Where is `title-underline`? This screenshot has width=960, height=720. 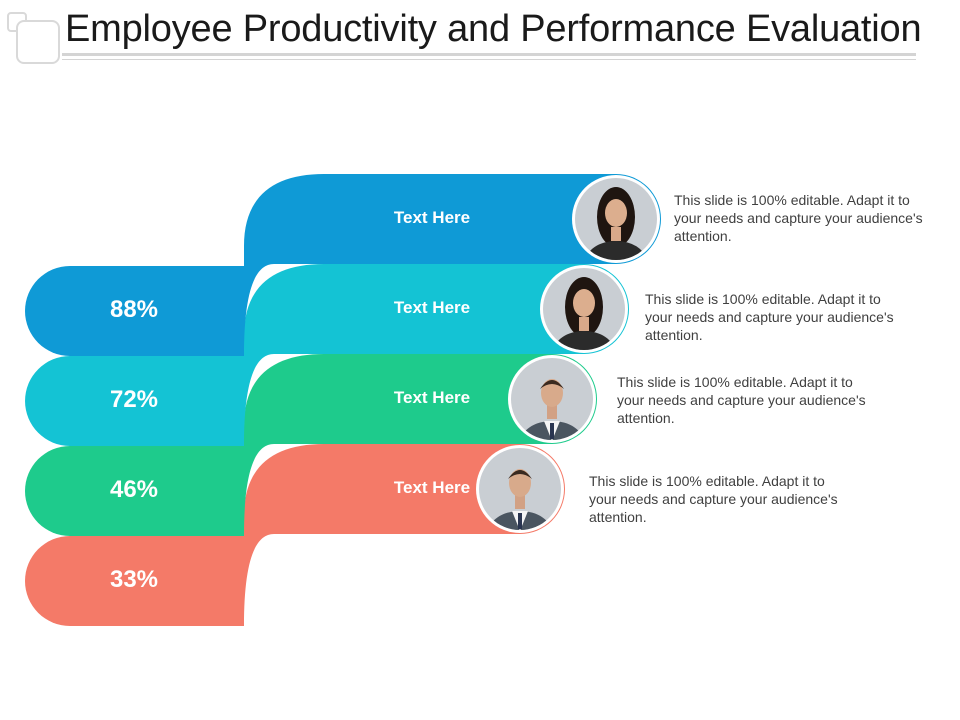 title-underline is located at coordinates (489, 54).